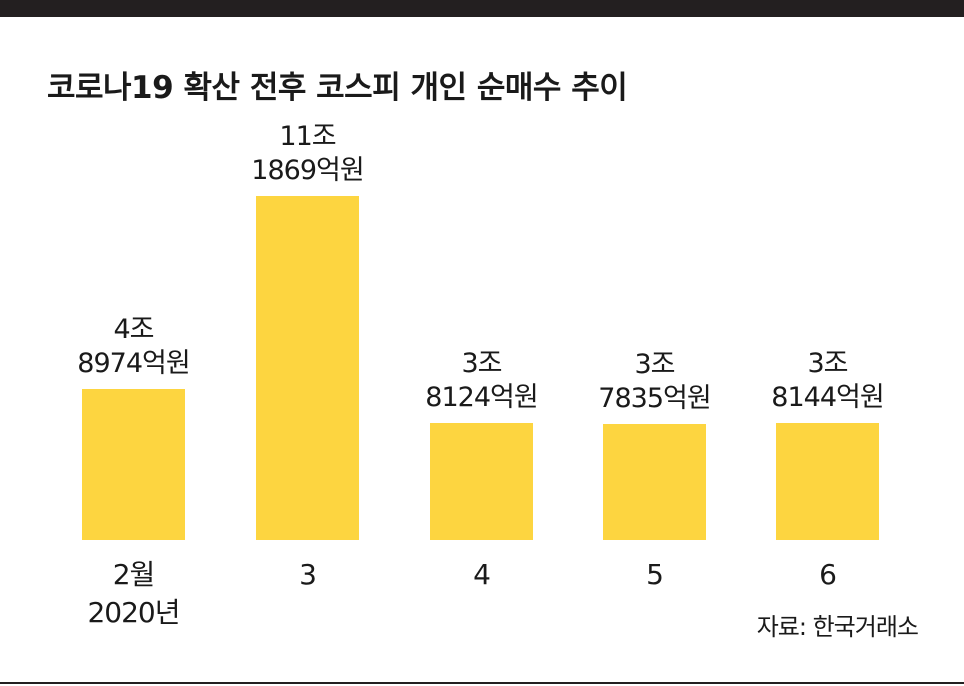 This screenshot has width=964, height=686. I want to click on data-label-5: 3조 8144억원, so click(828, 381).